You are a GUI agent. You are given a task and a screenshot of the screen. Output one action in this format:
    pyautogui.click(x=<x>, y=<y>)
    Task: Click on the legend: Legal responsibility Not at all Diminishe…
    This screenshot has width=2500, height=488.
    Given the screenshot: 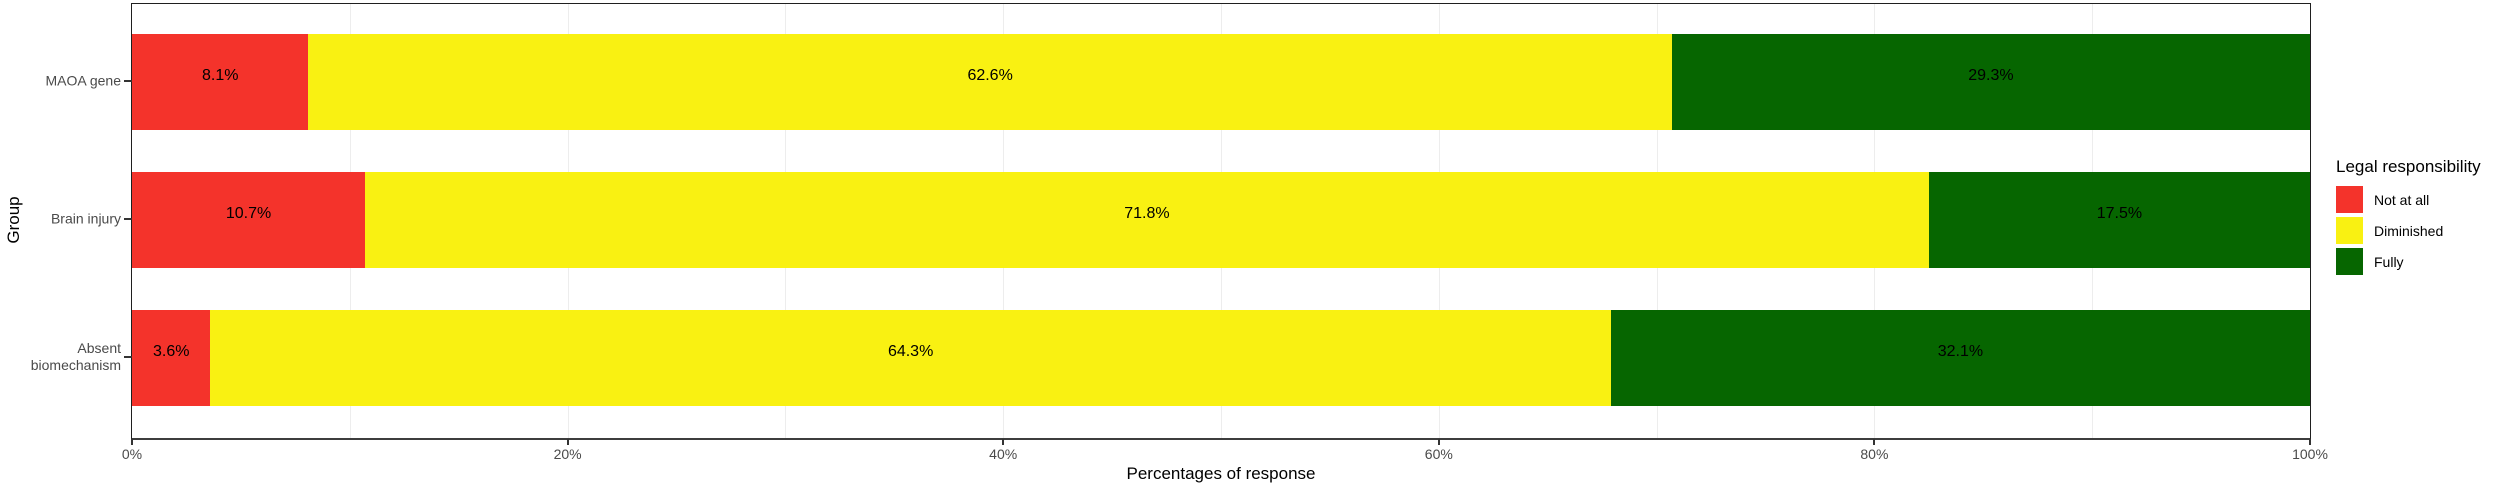 What is the action you would take?
    pyautogui.click(x=2408, y=218)
    